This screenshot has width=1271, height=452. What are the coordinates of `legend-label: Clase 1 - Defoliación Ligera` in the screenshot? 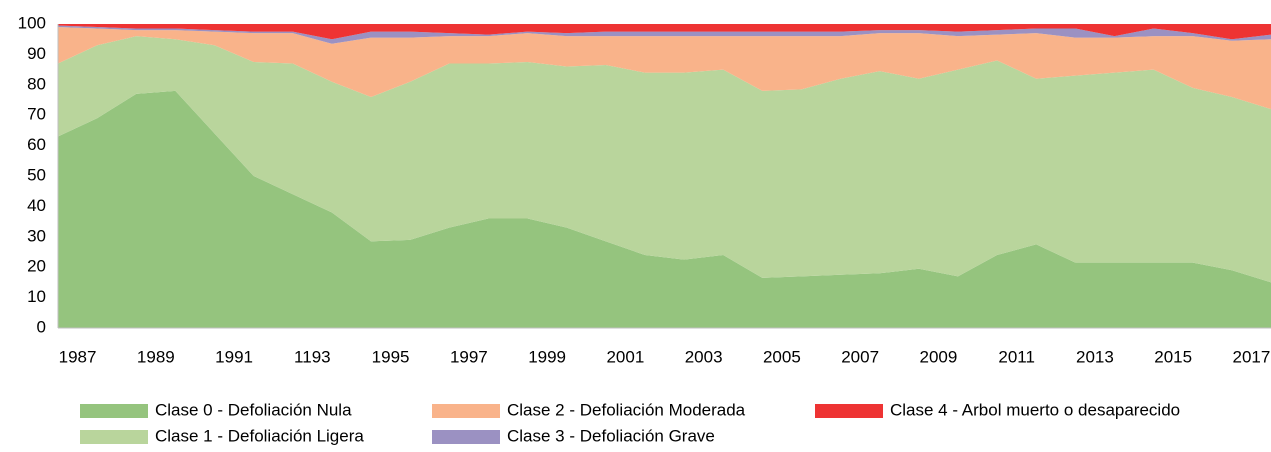 It's located at (259, 435).